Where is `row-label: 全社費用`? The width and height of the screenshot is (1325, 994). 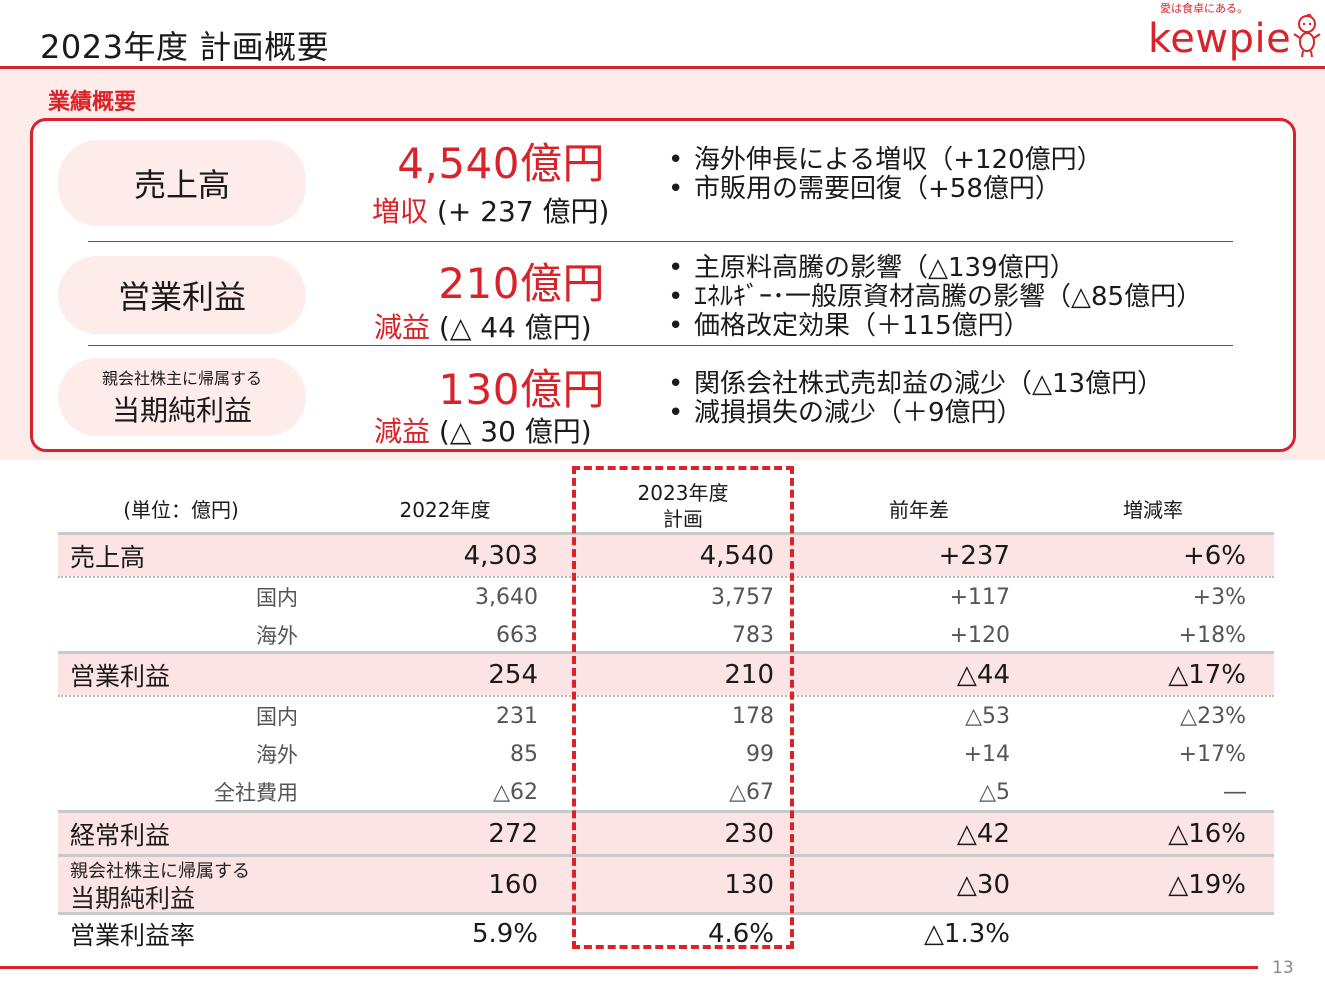
row-label: 全社費用 is located at coordinates (256, 793).